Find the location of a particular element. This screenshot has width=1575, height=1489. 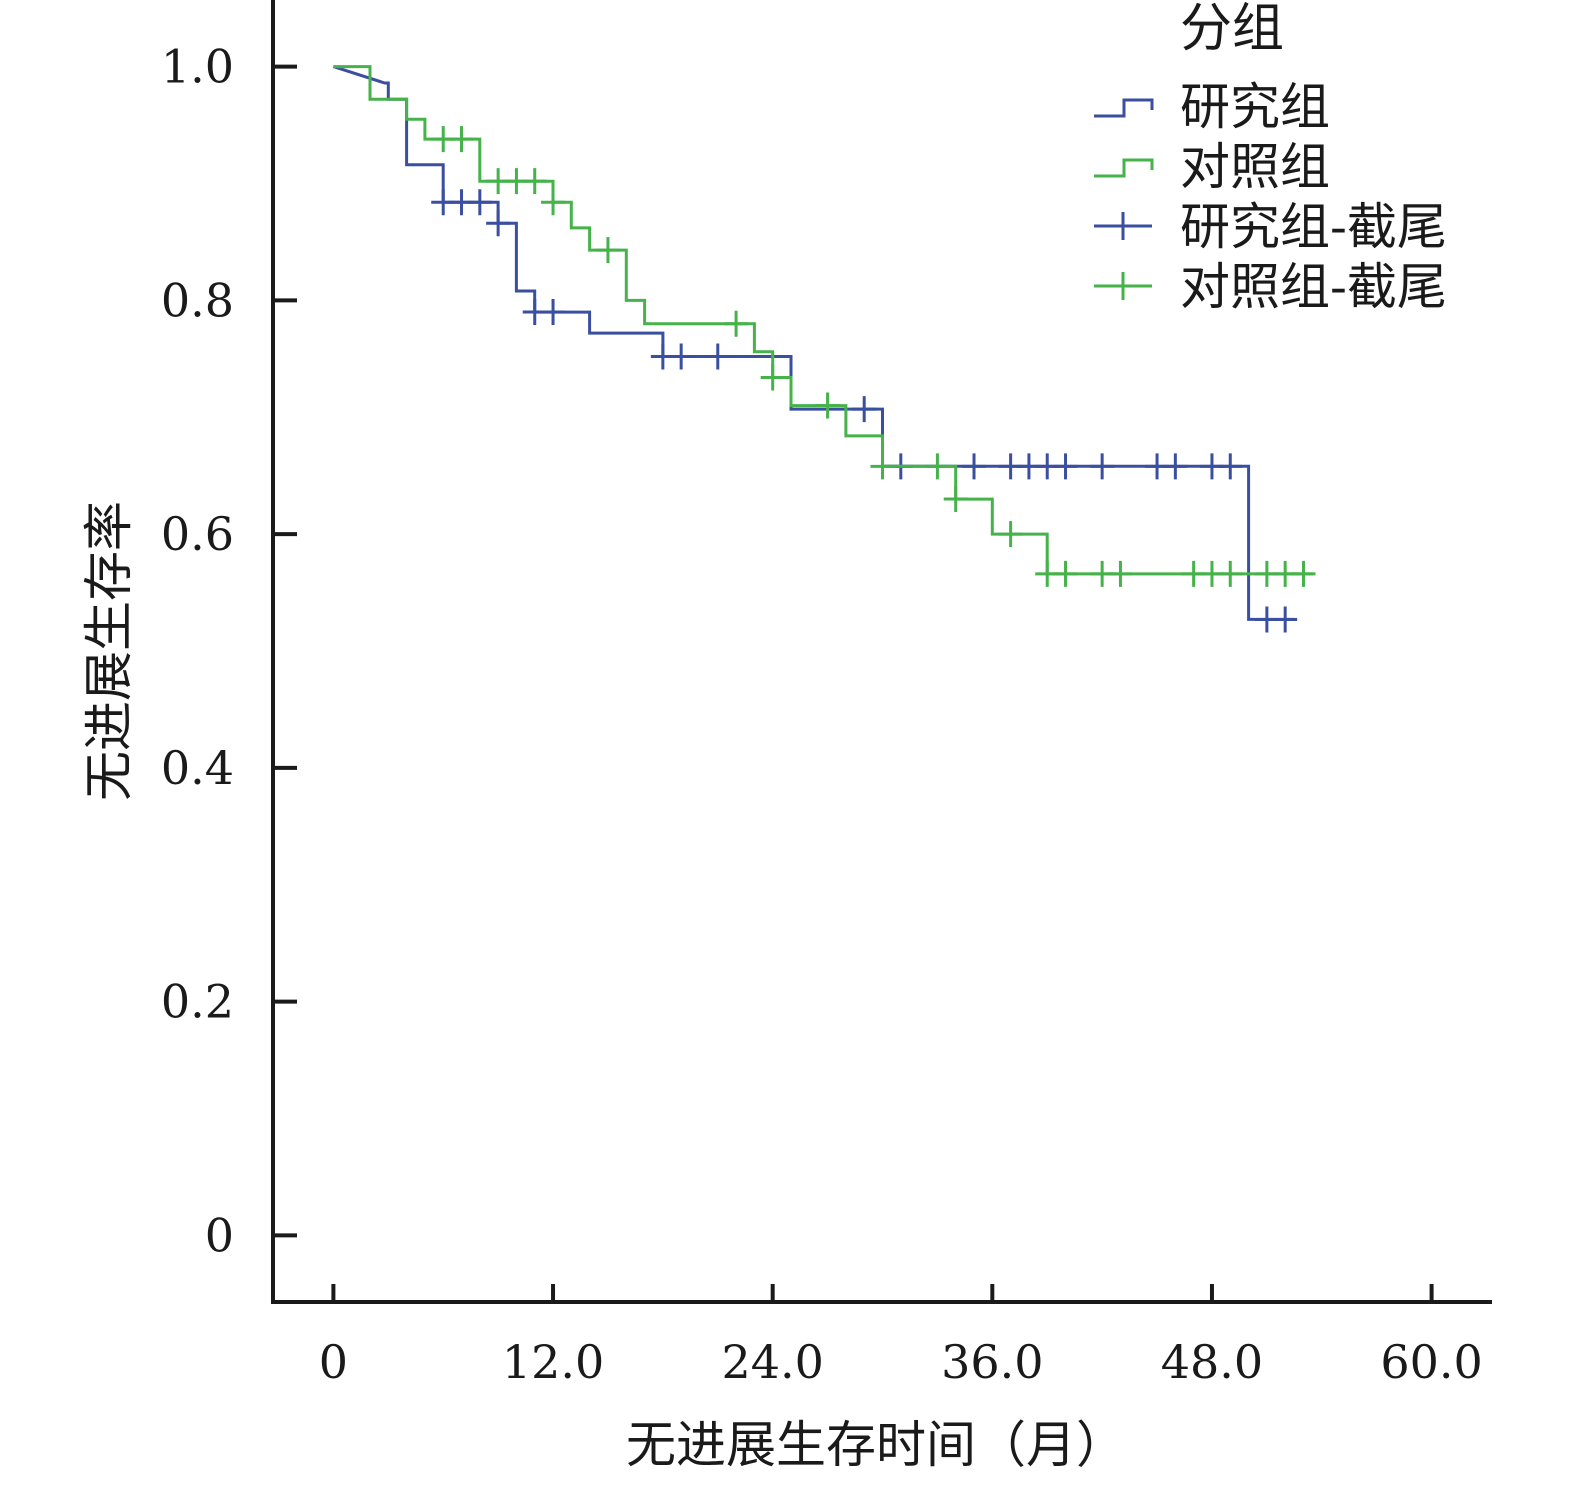

legend-swatch-control-censor is located at coordinates (1123, 286).